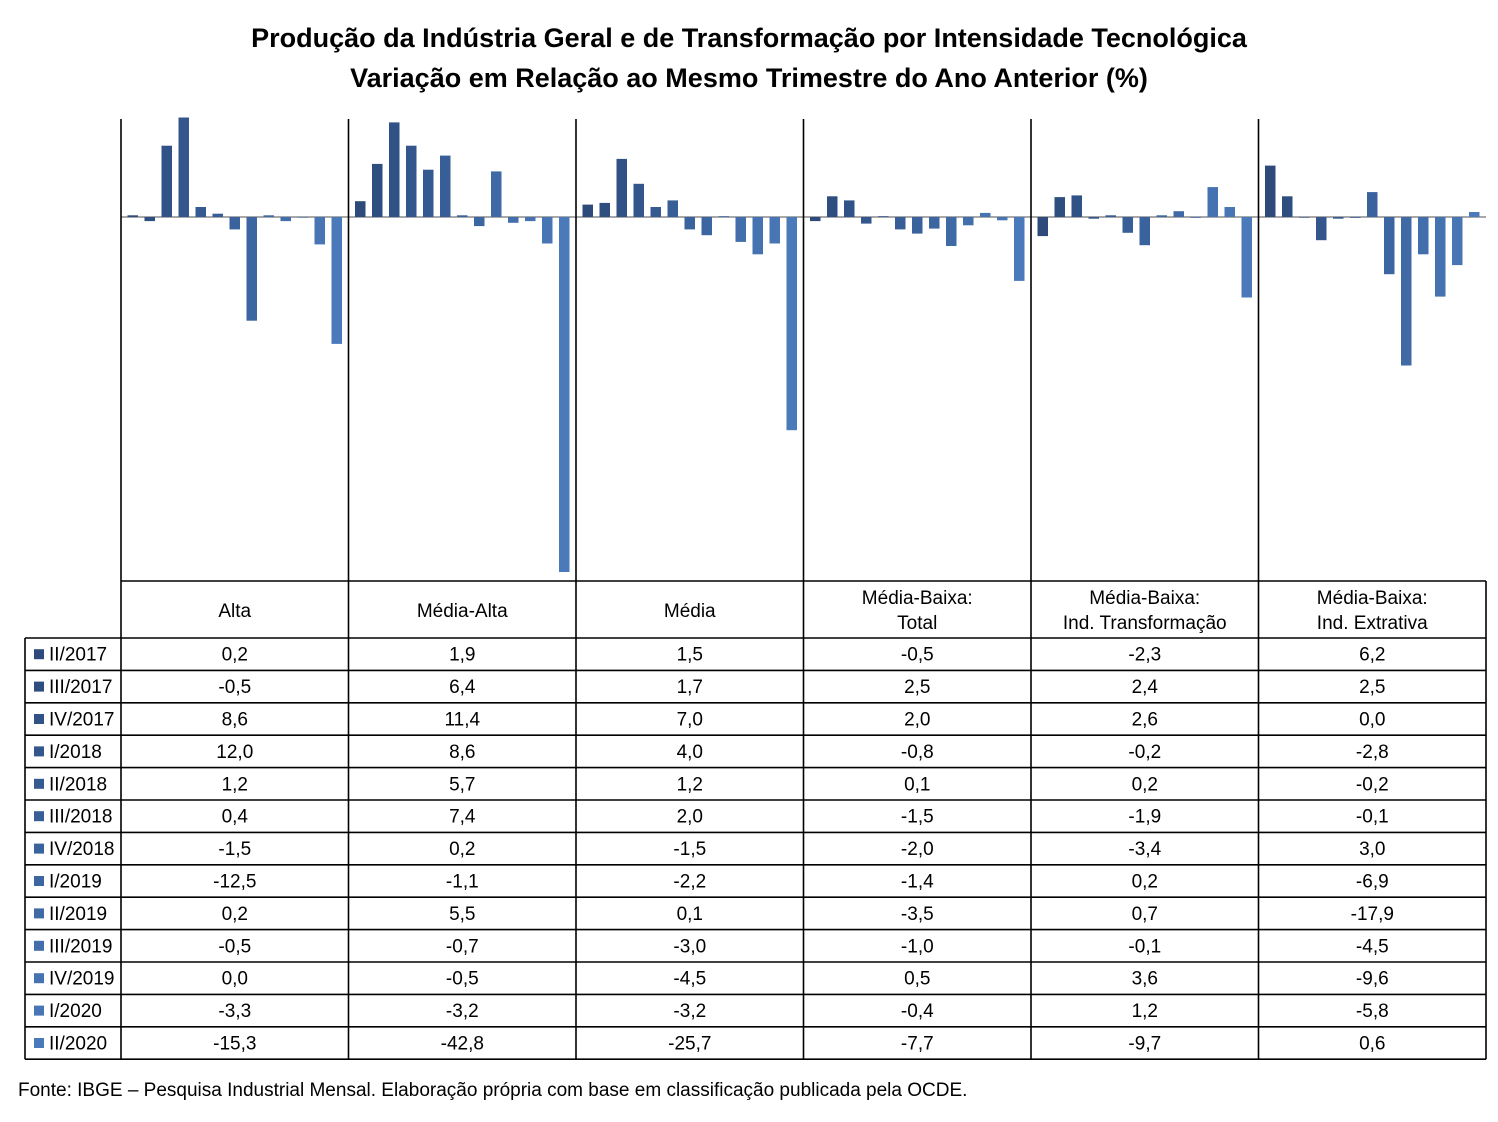 This screenshot has width=1498, height=1122. I want to click on table-cell: -4,5, so click(689, 979).